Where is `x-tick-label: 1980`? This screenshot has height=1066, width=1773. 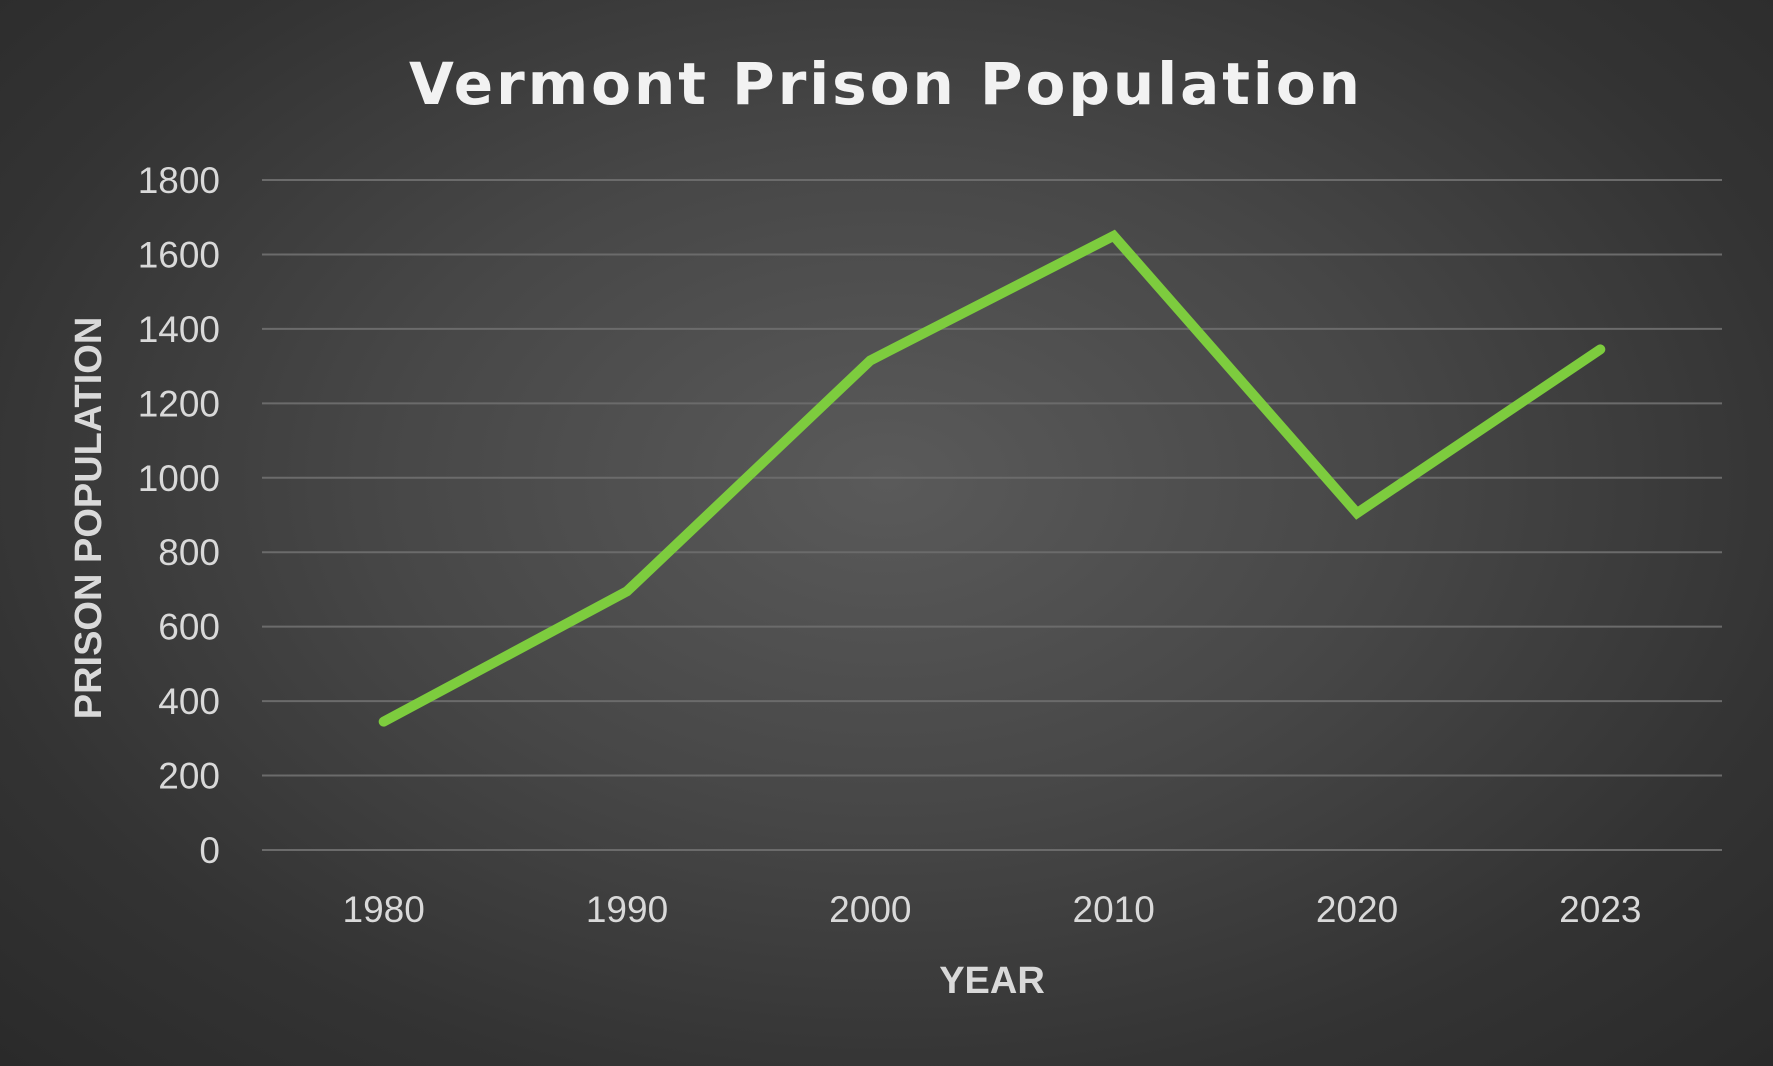 x-tick-label: 1980 is located at coordinates (384, 909).